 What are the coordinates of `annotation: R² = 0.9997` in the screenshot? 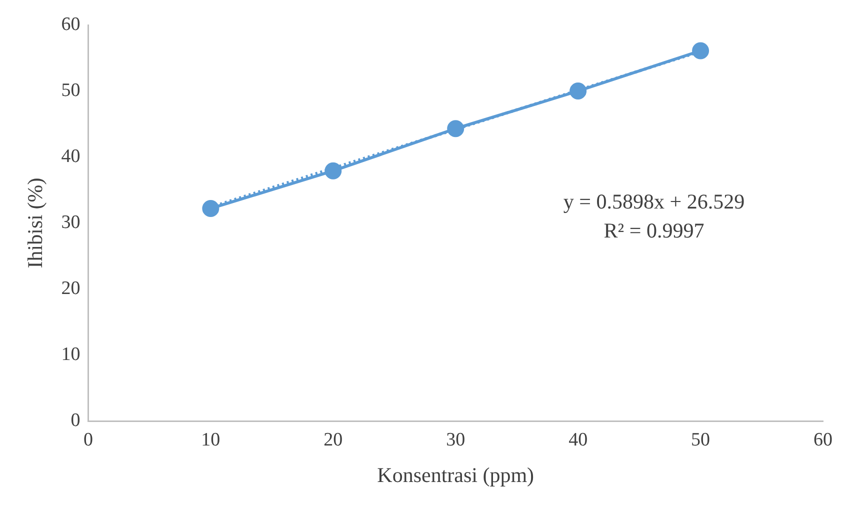 It's located at (654, 230).